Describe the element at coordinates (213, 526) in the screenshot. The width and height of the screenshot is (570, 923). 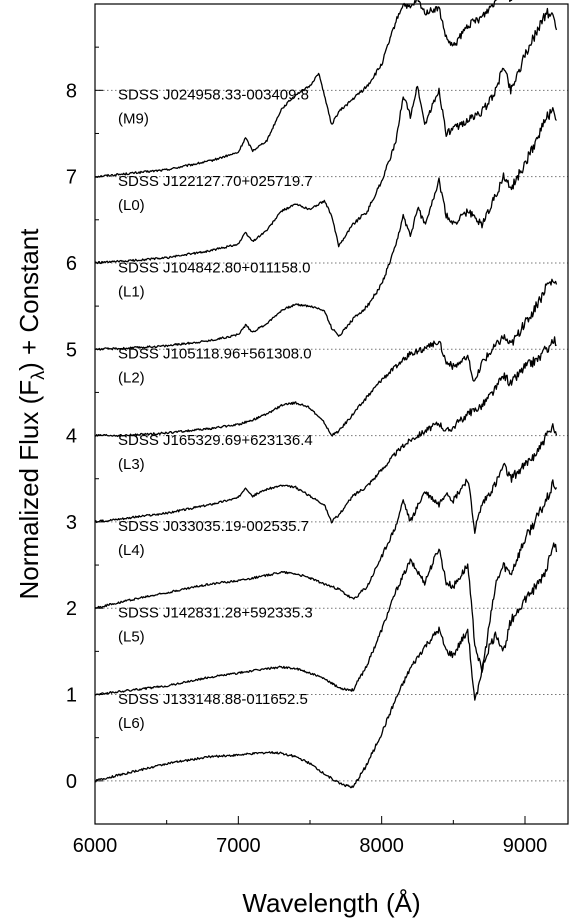
I see `spectrum-object-name: SDSS J033035.19-002535.7` at that location.